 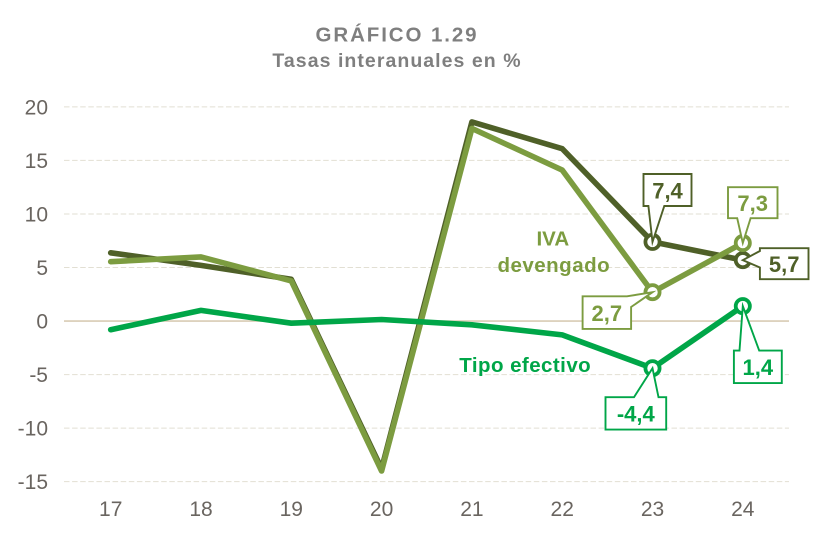 What do you see at coordinates (562, 509) in the screenshot?
I see `svg-text: 22` at bounding box center [562, 509].